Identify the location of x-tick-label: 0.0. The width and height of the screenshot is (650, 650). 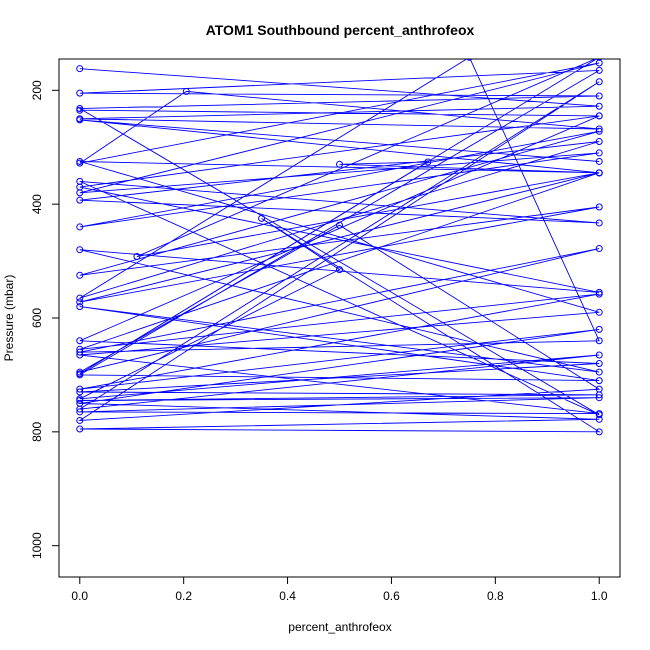
(79, 596).